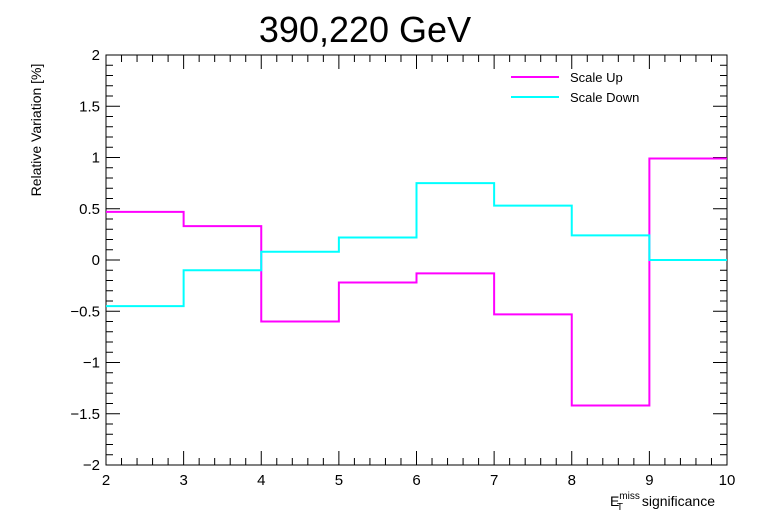  Describe the element at coordinates (85, 311) in the screenshot. I see `y-tick-label: −0.5` at that location.